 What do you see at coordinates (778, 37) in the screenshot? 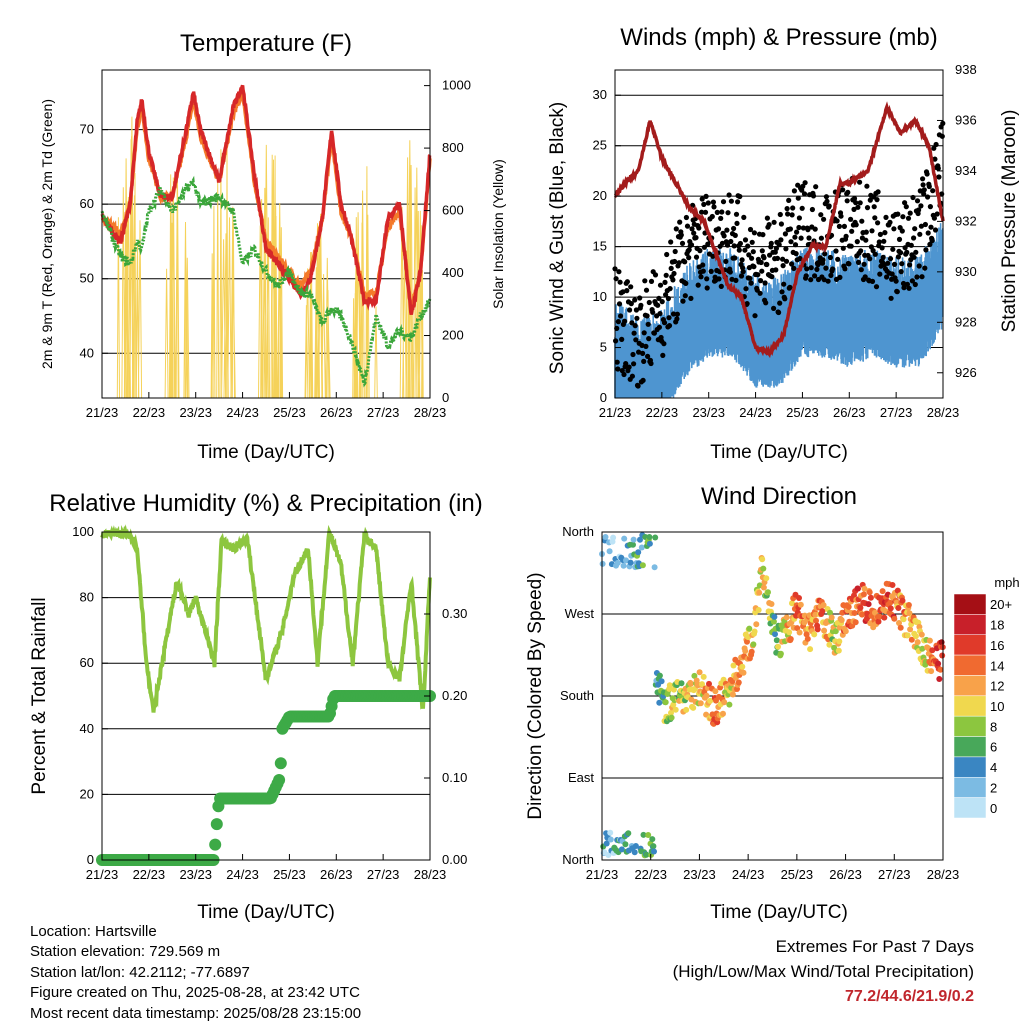
I see `winds-title: Winds (mph) & Pressure (mb)` at bounding box center [778, 37].